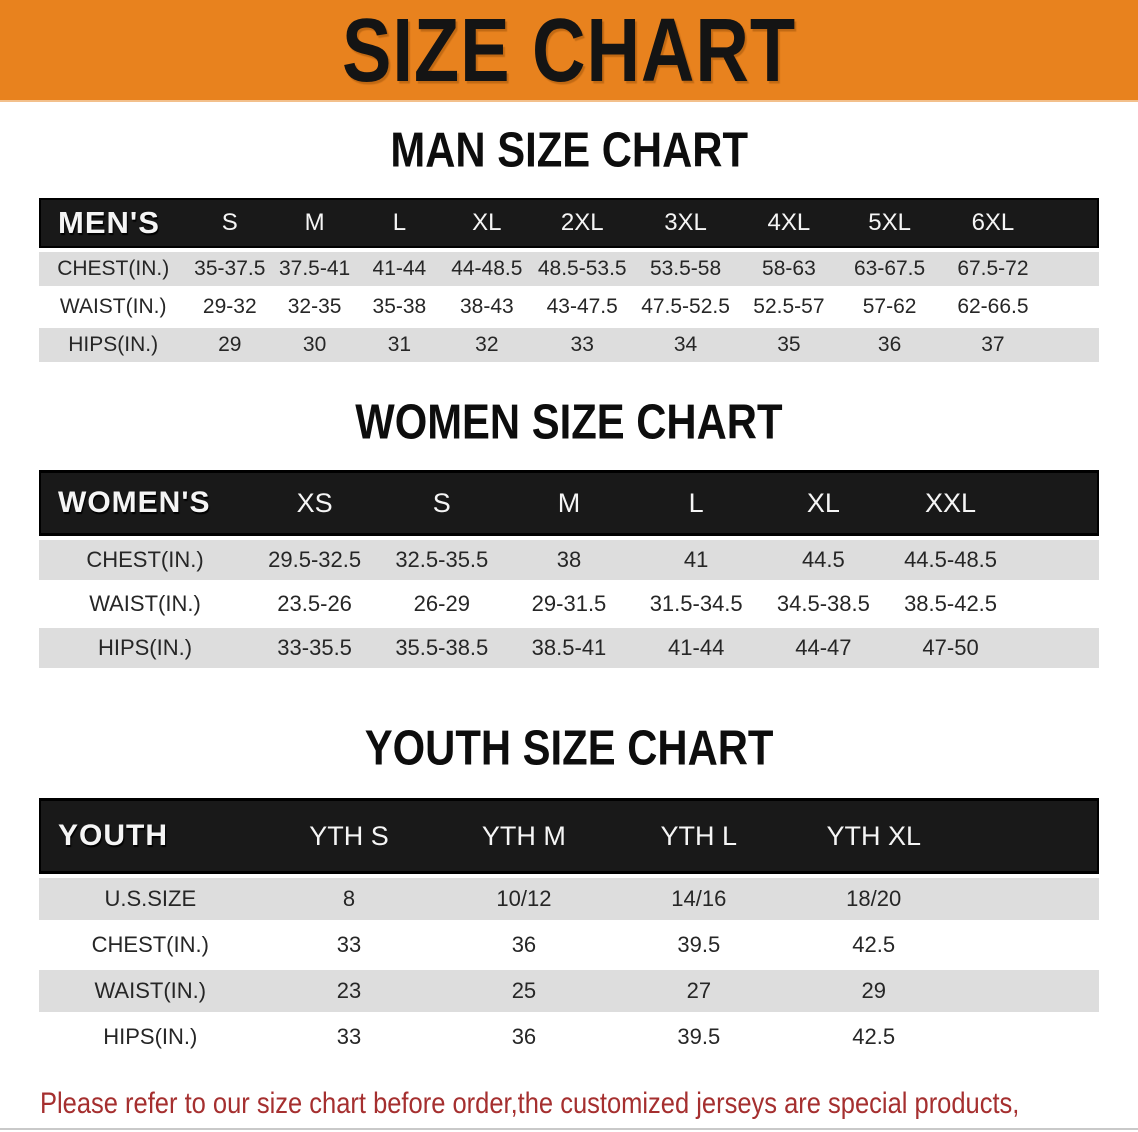 The width and height of the screenshot is (1138, 1132). I want to click on banner-title: SIZE CHART, so click(569, 50).